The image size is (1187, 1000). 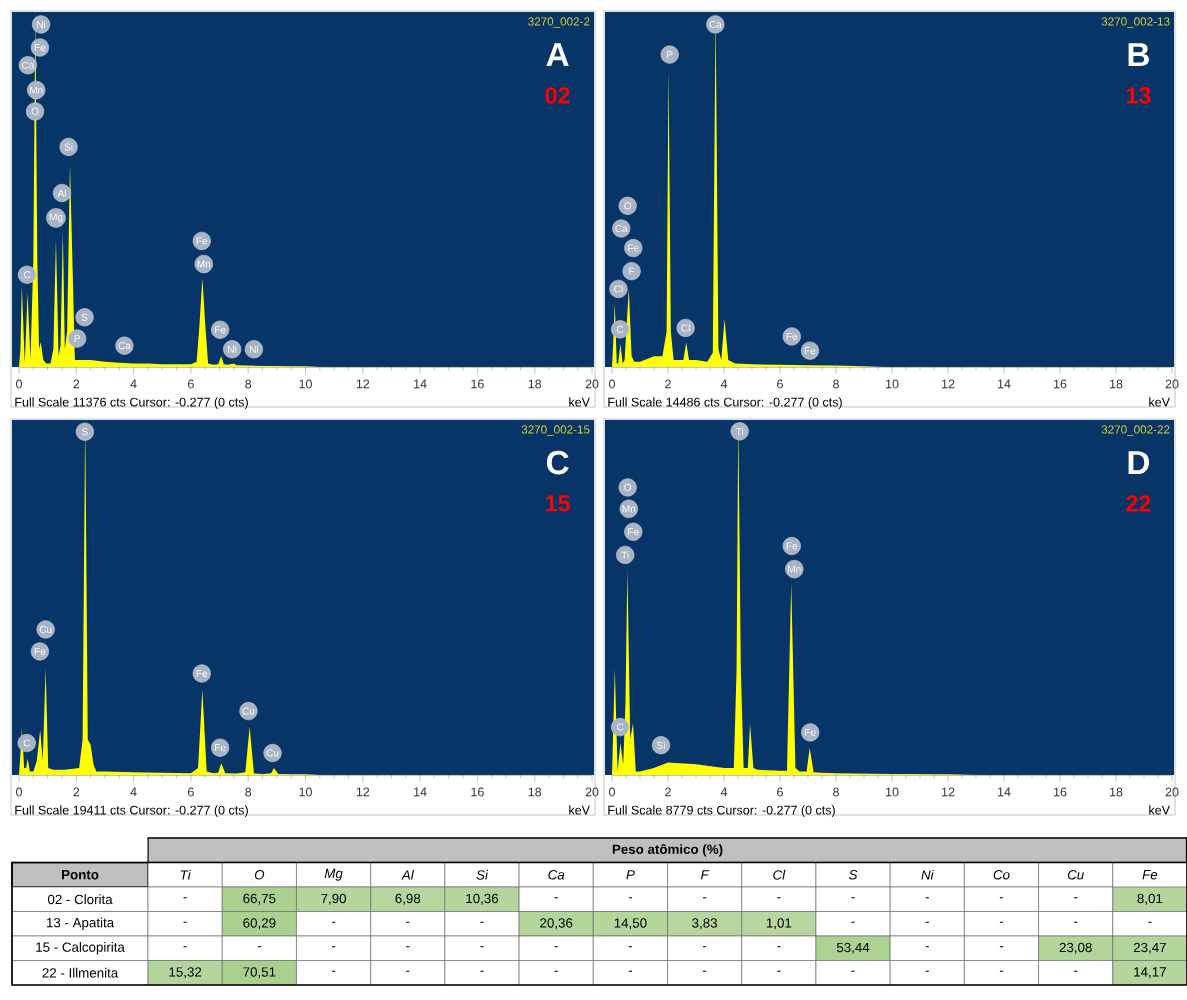 What do you see at coordinates (482, 899) in the screenshot?
I see `data-label: 10,36` at bounding box center [482, 899].